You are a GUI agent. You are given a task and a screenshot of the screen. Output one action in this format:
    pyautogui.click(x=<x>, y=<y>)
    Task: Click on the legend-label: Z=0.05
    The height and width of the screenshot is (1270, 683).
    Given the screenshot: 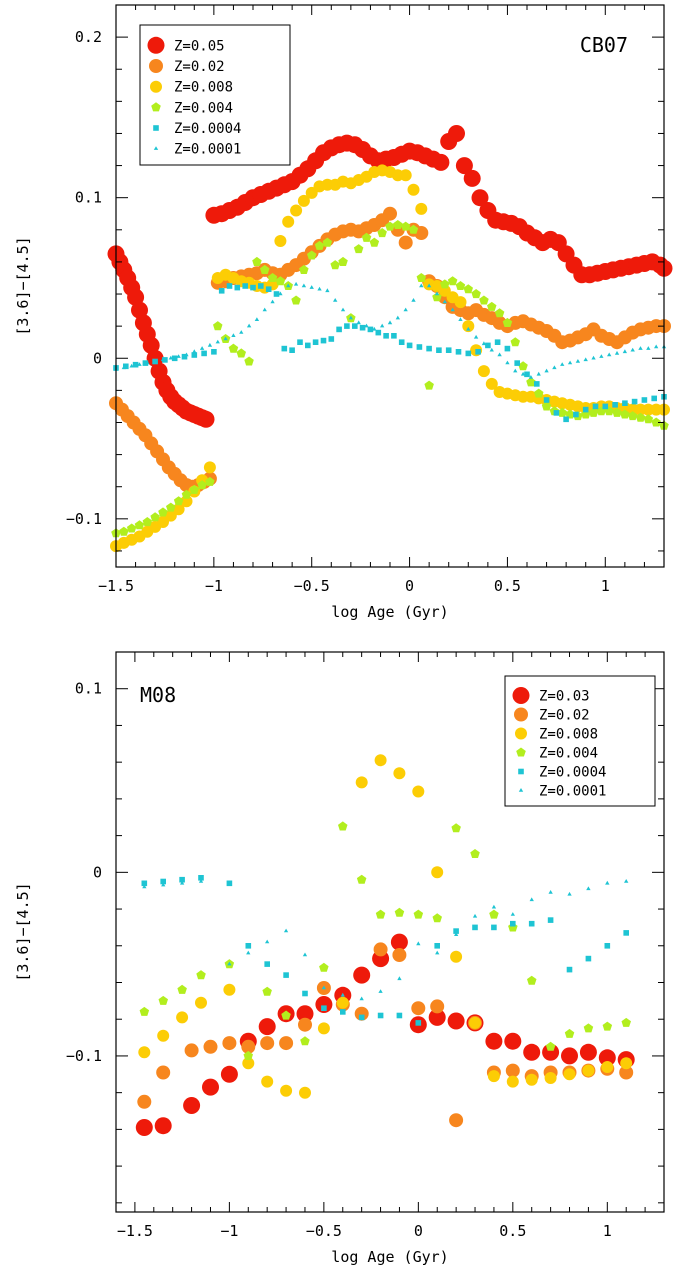 What is the action you would take?
    pyautogui.click(x=199, y=46)
    